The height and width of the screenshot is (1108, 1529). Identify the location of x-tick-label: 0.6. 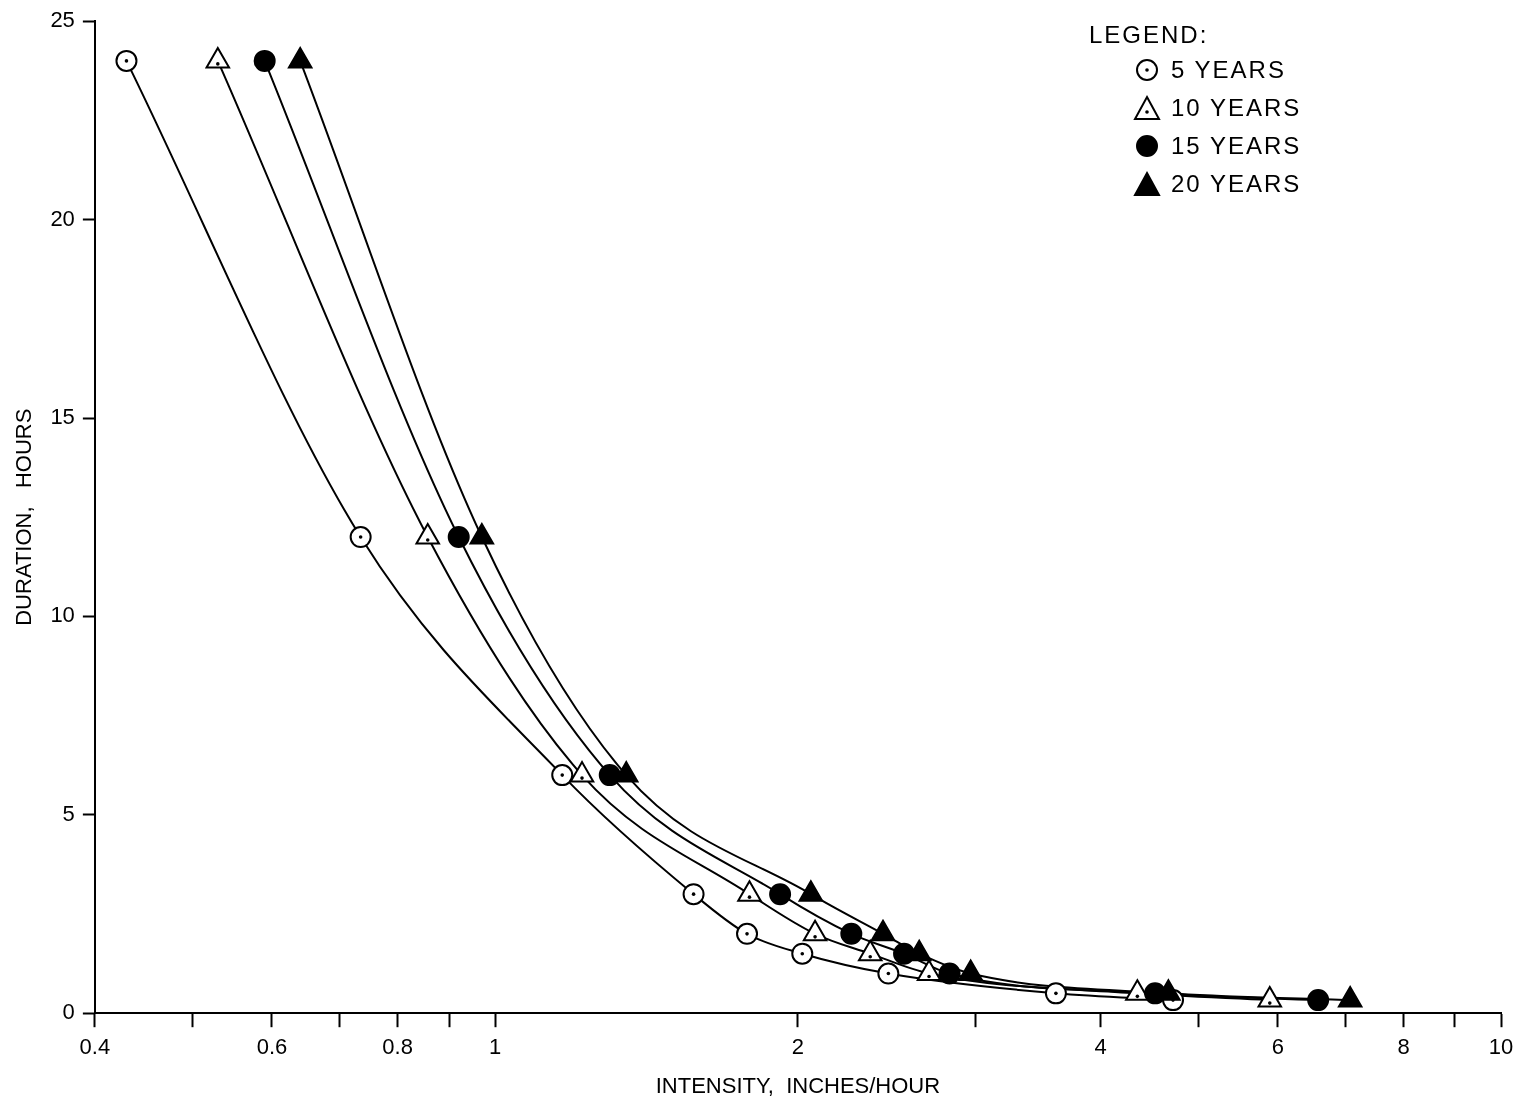
(272, 1047).